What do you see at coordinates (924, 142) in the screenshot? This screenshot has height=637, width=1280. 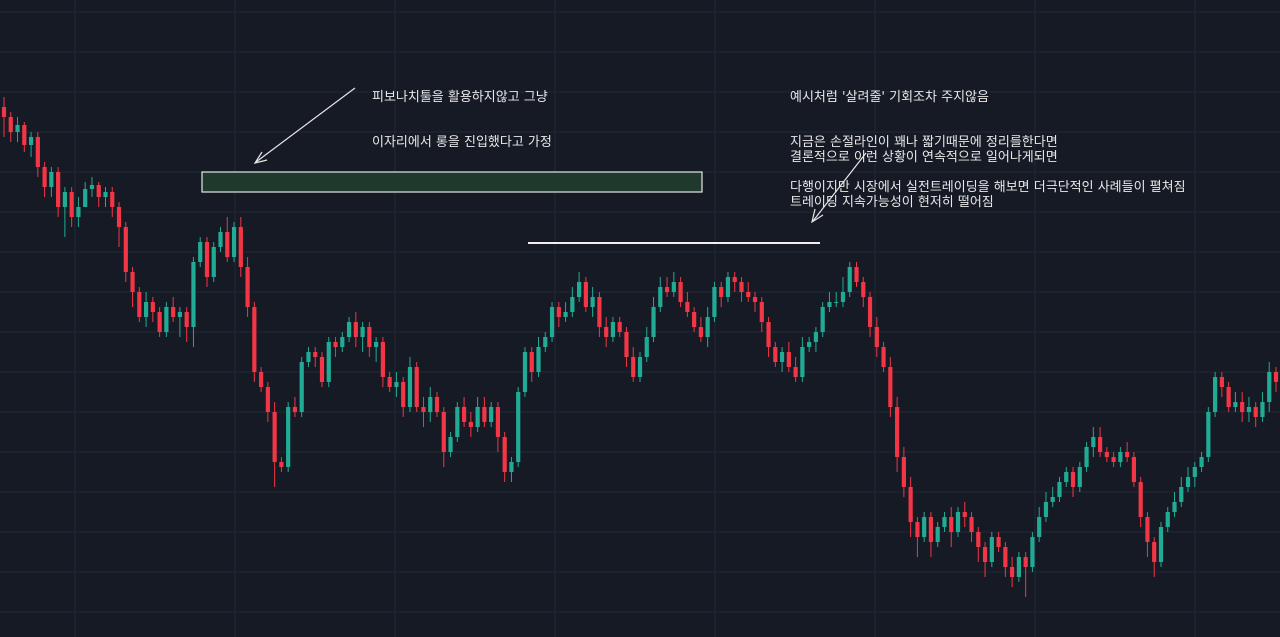 I see `annotation-line: 지금은 손절라인이 꽤나 짧기때문에 정리를한다면` at bounding box center [924, 142].